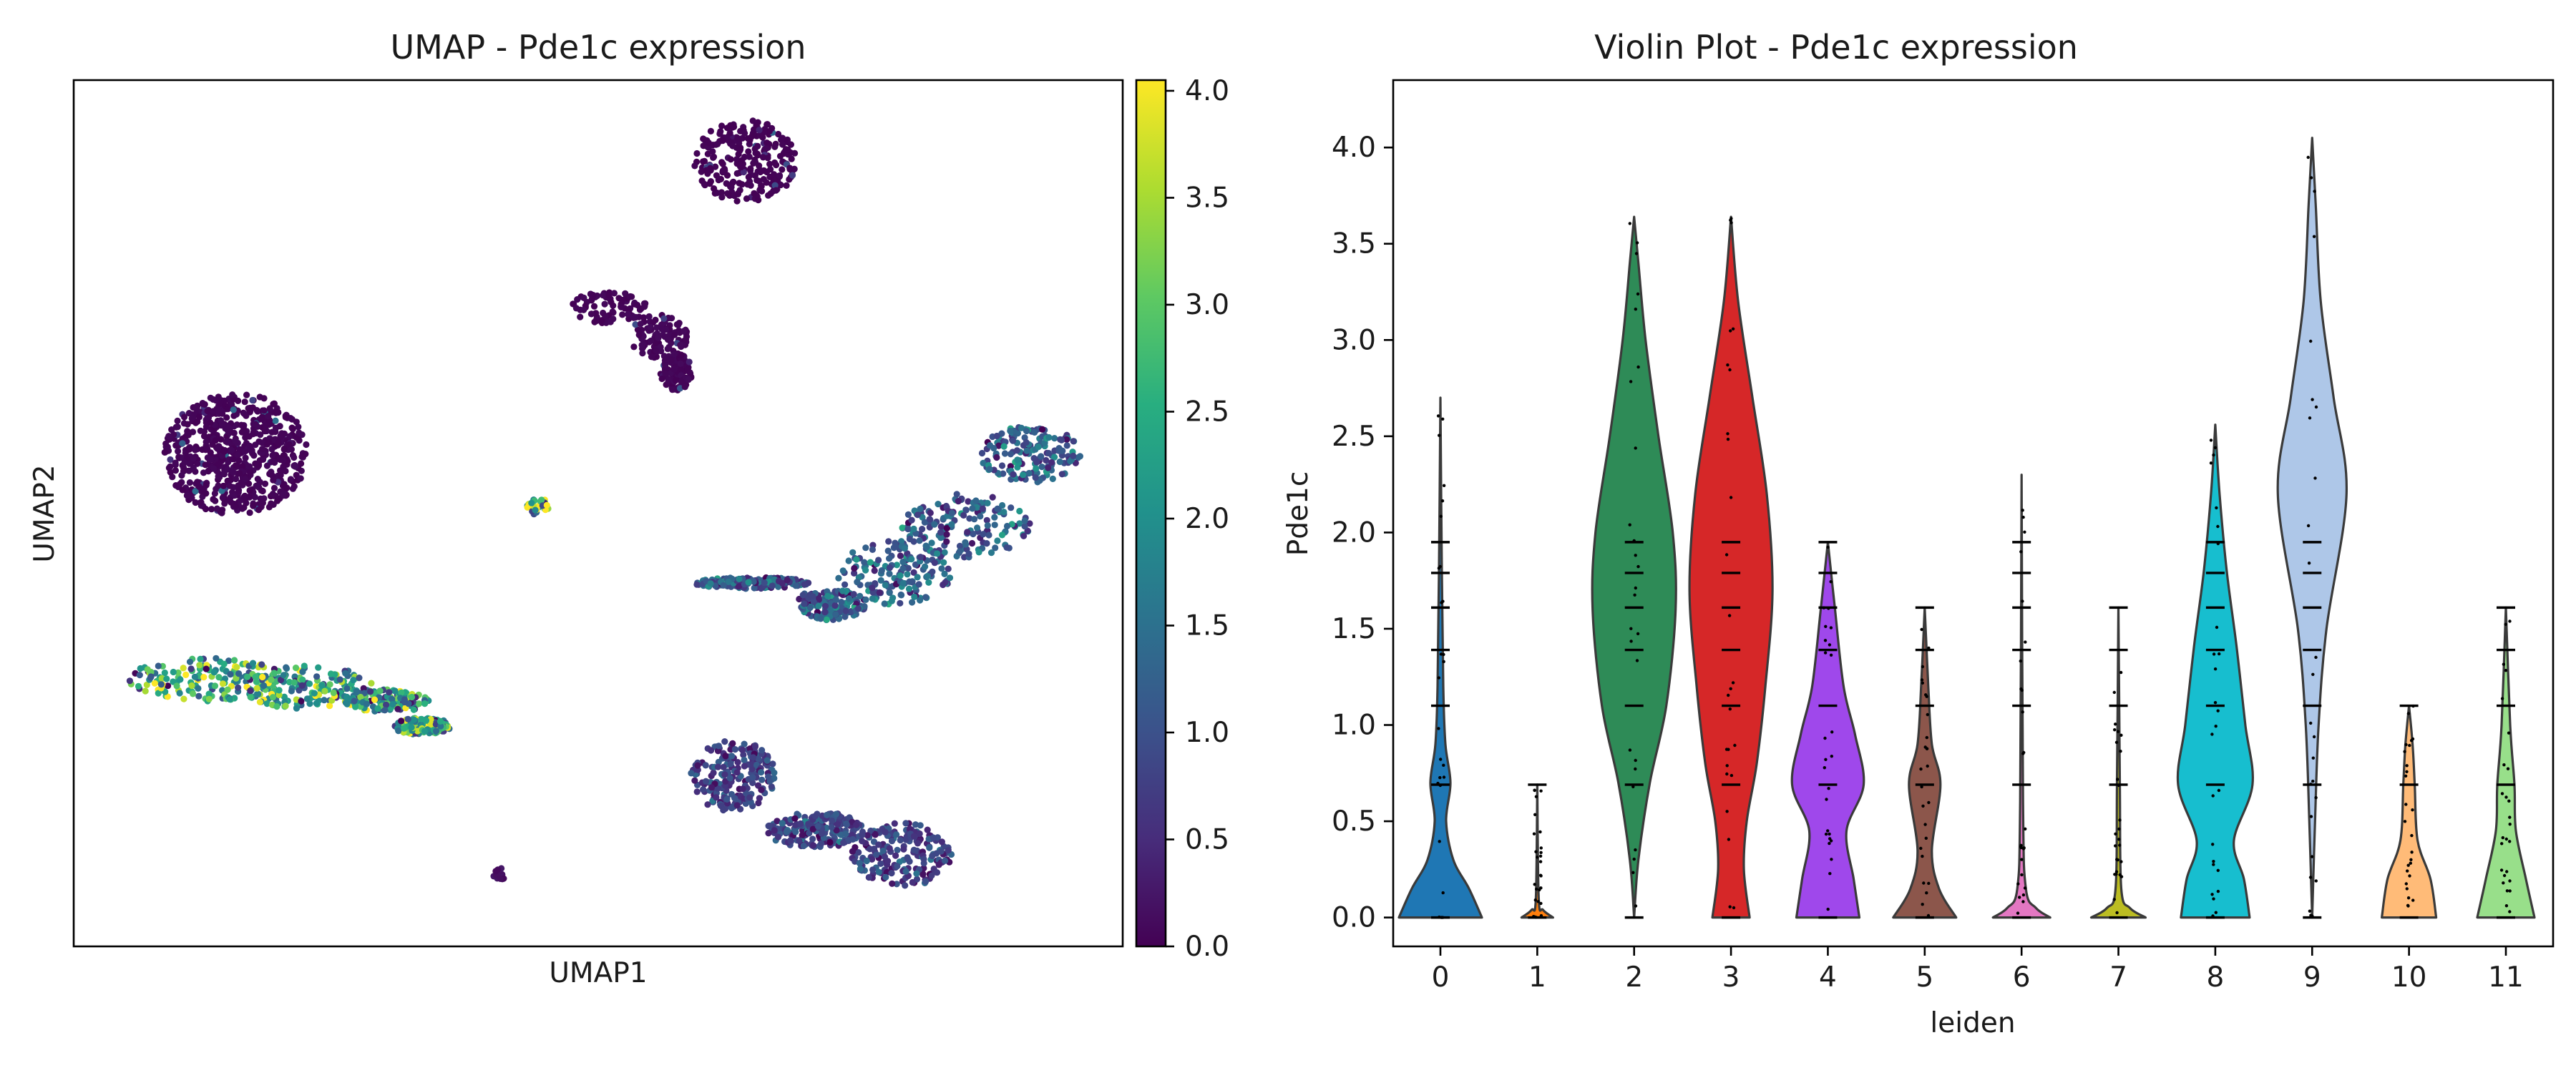 The image size is (2576, 1073). I want to click on violin-7-point, so click(2116, 742).